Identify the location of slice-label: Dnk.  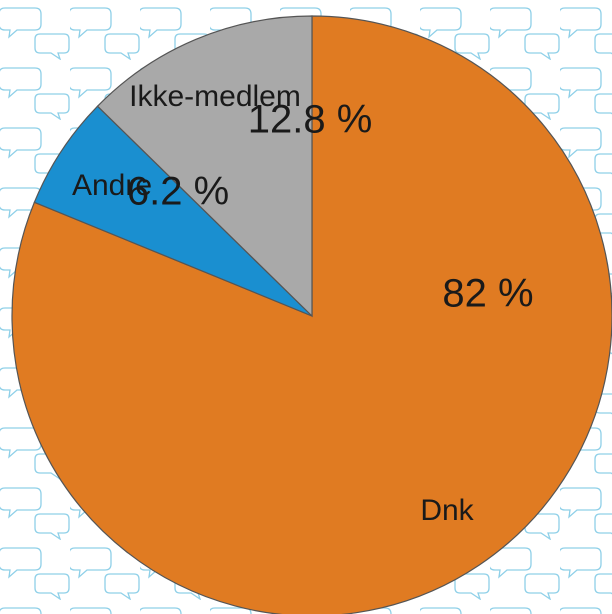
(447, 510).